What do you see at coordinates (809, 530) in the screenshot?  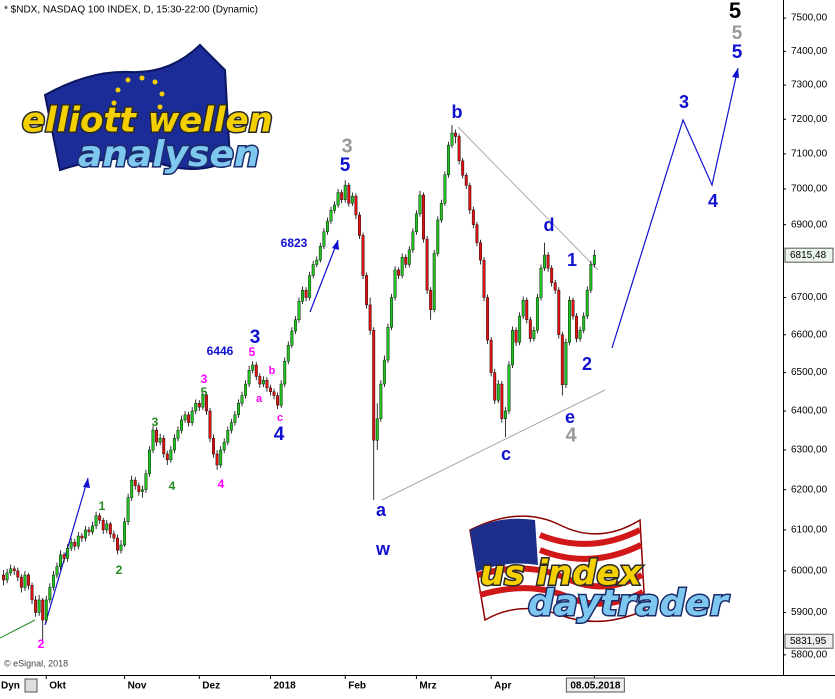 I see `y-tick-label: 6100,00` at bounding box center [809, 530].